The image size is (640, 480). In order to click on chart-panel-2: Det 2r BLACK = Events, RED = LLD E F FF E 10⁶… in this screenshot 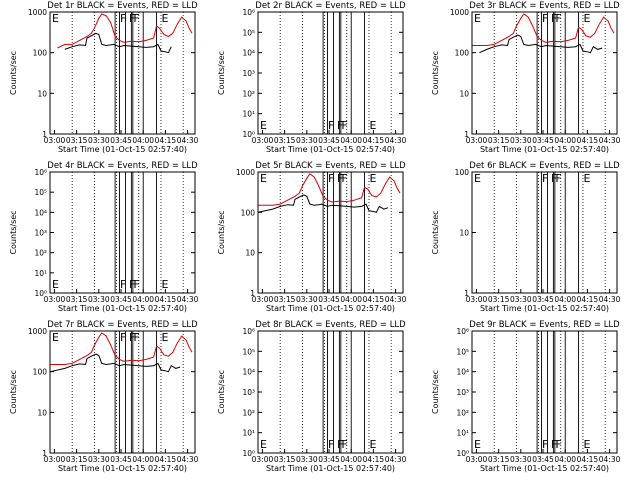, I will do `click(312, 77)`.